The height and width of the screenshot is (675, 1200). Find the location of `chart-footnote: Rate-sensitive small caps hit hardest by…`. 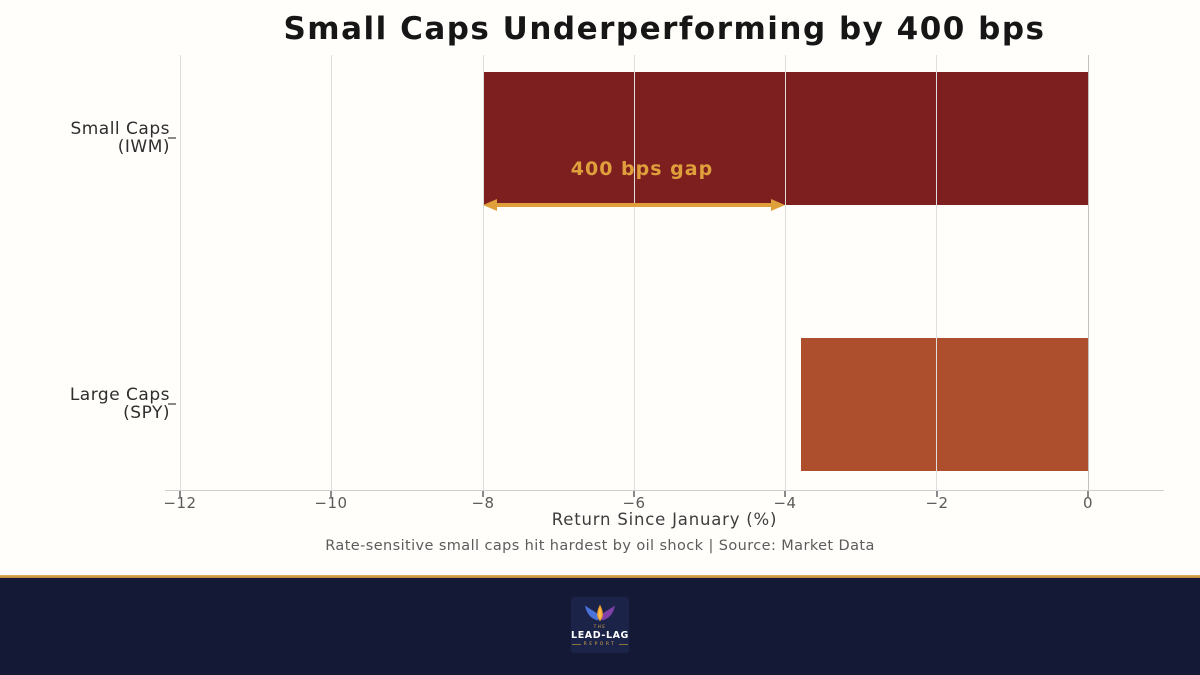

chart-footnote: Rate-sensitive small caps hit hardest by… is located at coordinates (600, 546).